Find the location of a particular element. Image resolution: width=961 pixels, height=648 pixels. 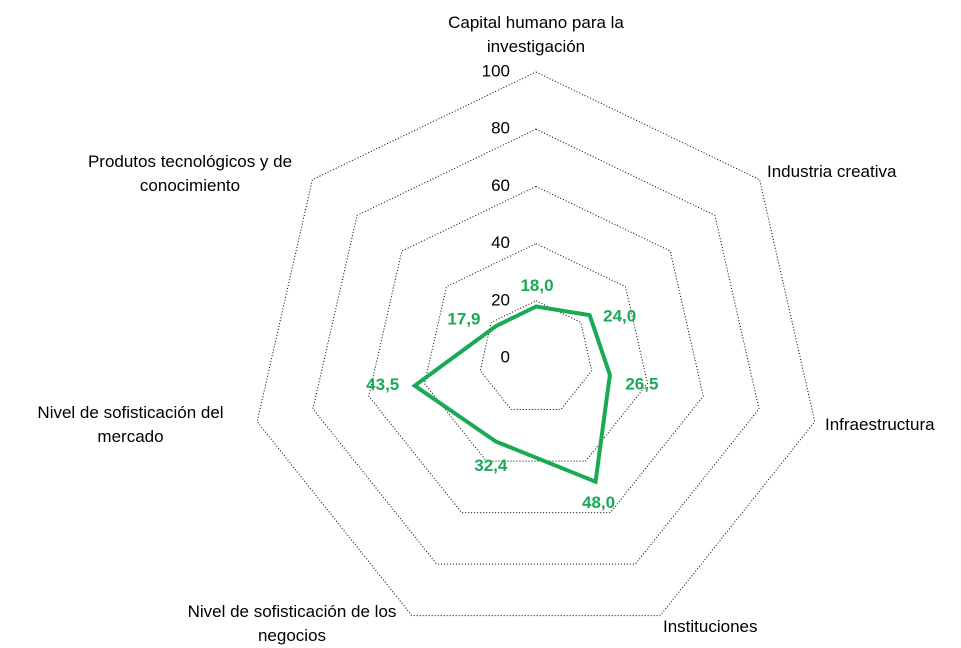

category-label: Industria creativa is located at coordinates (832, 171).